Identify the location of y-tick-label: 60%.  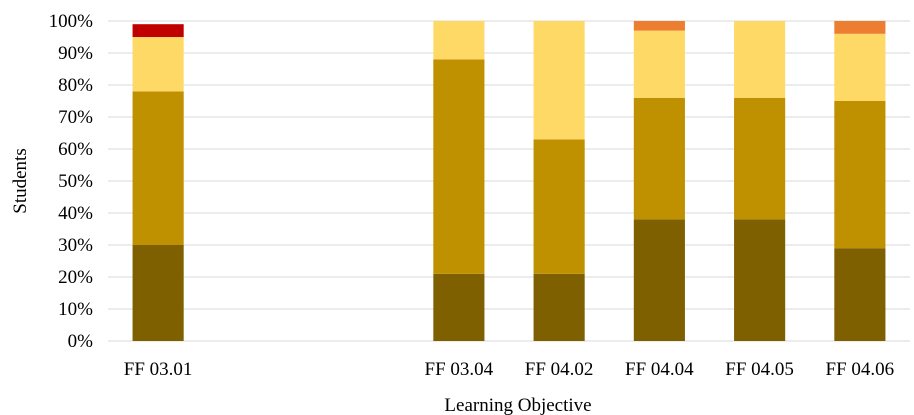
(75, 149).